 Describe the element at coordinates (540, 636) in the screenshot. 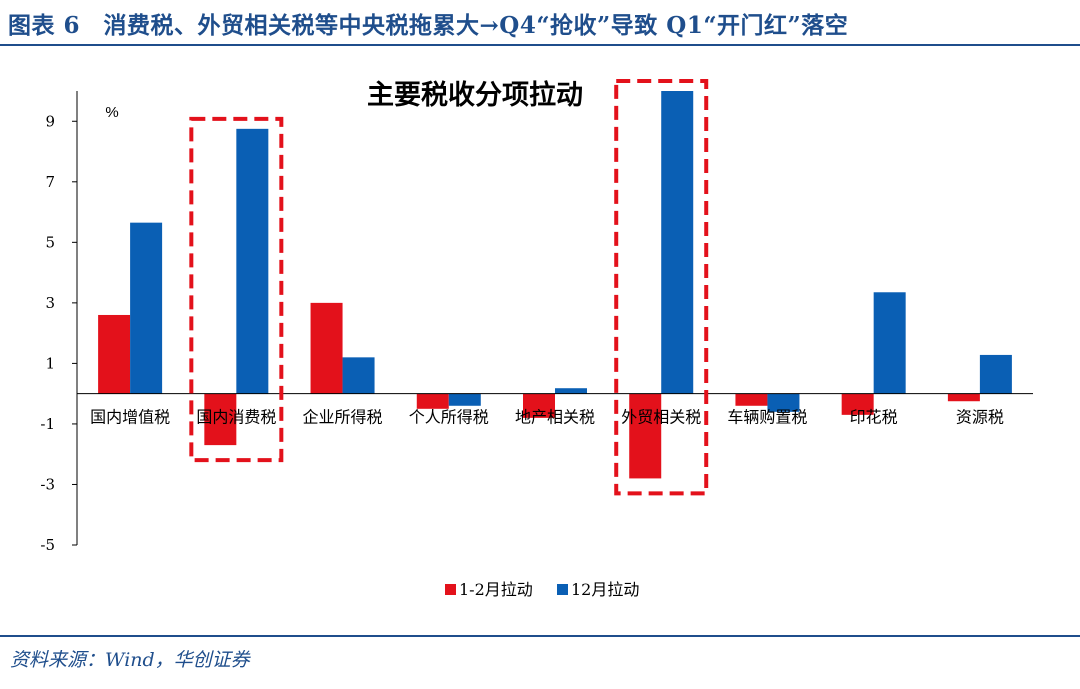

I see `bottom-divider` at that location.